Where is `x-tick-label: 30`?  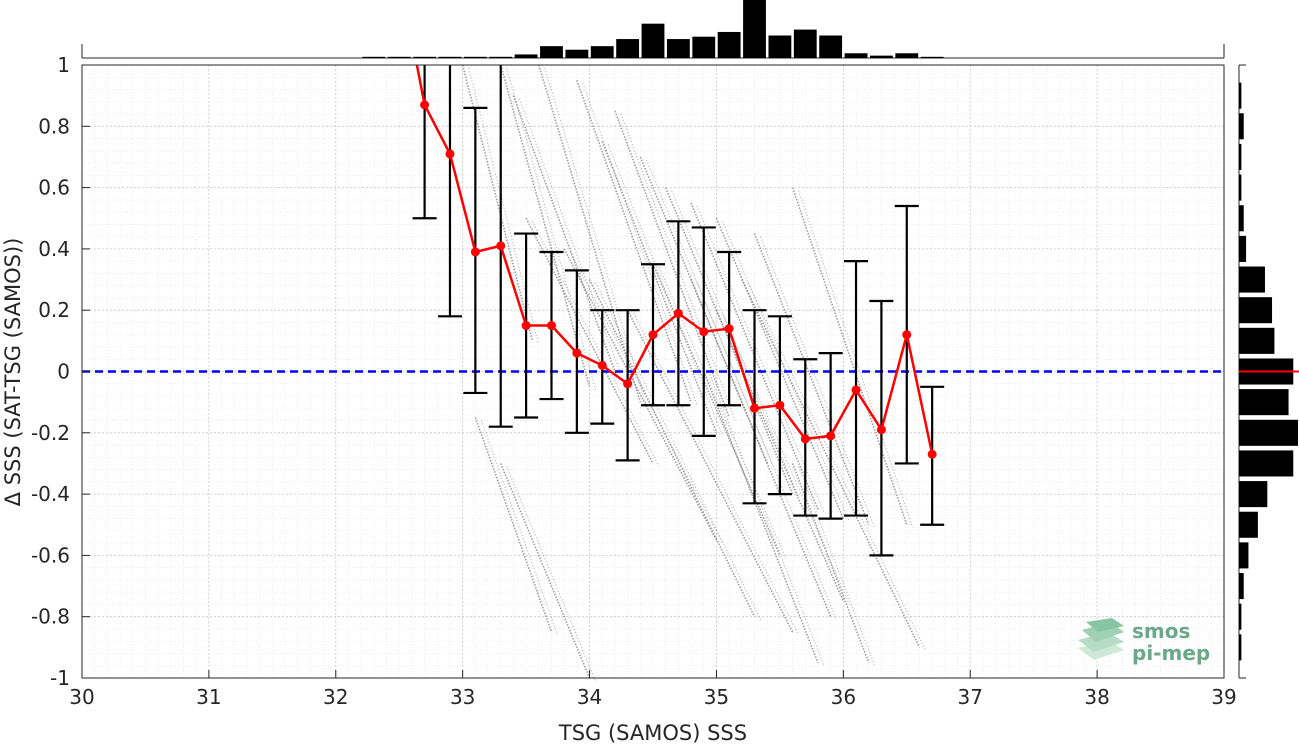 x-tick-label: 30 is located at coordinates (81, 697).